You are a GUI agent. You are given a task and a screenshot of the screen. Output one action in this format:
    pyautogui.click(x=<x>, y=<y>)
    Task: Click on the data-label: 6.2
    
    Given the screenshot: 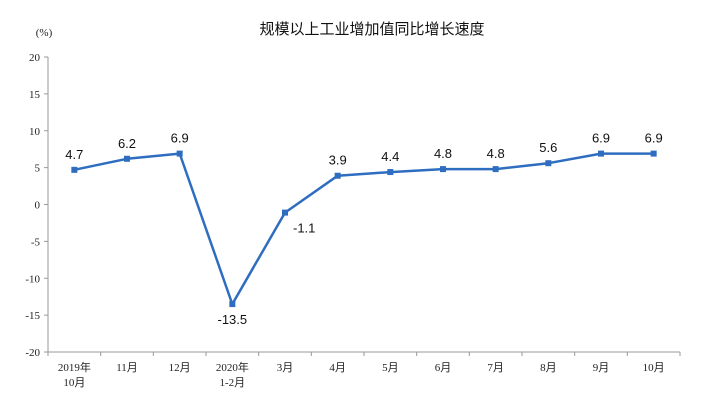 What is the action you would take?
    pyautogui.click(x=127, y=143)
    